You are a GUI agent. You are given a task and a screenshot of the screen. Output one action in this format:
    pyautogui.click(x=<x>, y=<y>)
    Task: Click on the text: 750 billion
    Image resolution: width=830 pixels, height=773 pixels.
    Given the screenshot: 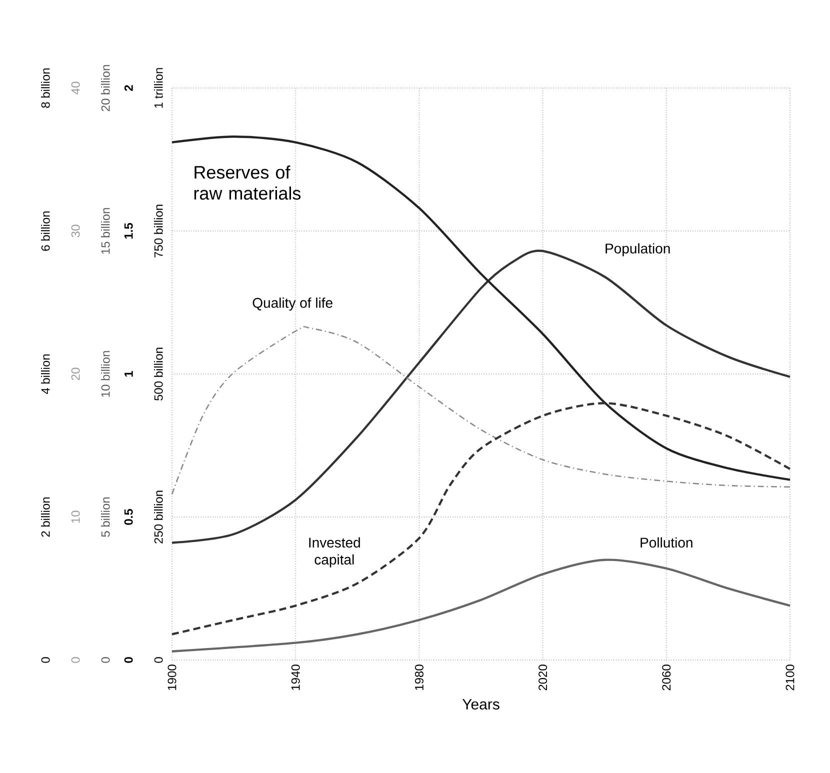 What is the action you would take?
    pyautogui.click(x=158, y=231)
    